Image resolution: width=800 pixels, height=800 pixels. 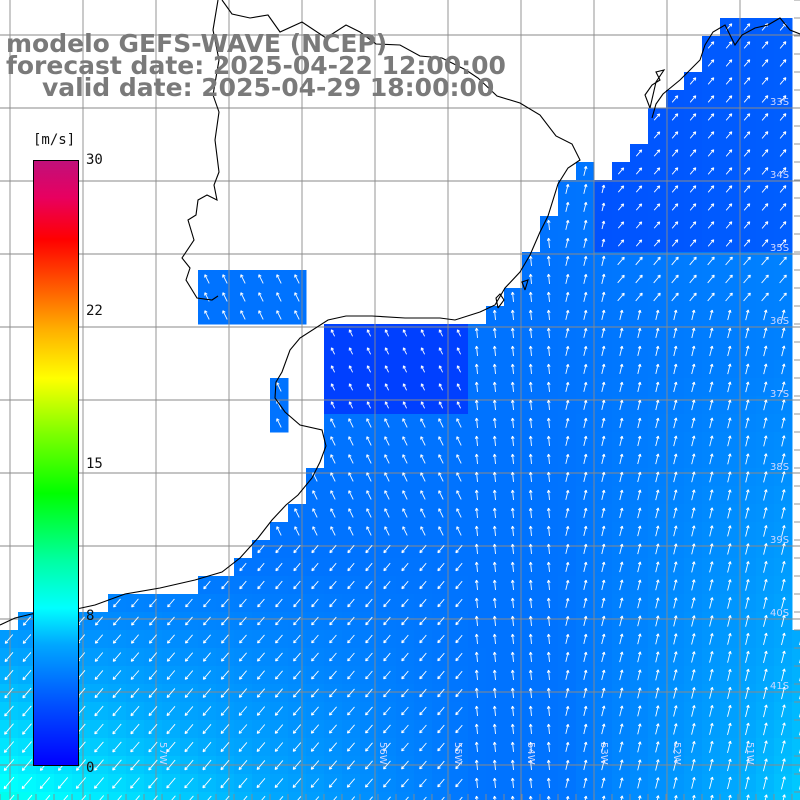 What do you see at coordinates (94, 160) in the screenshot?
I see `colorbar-tick-30: 30` at bounding box center [94, 160].